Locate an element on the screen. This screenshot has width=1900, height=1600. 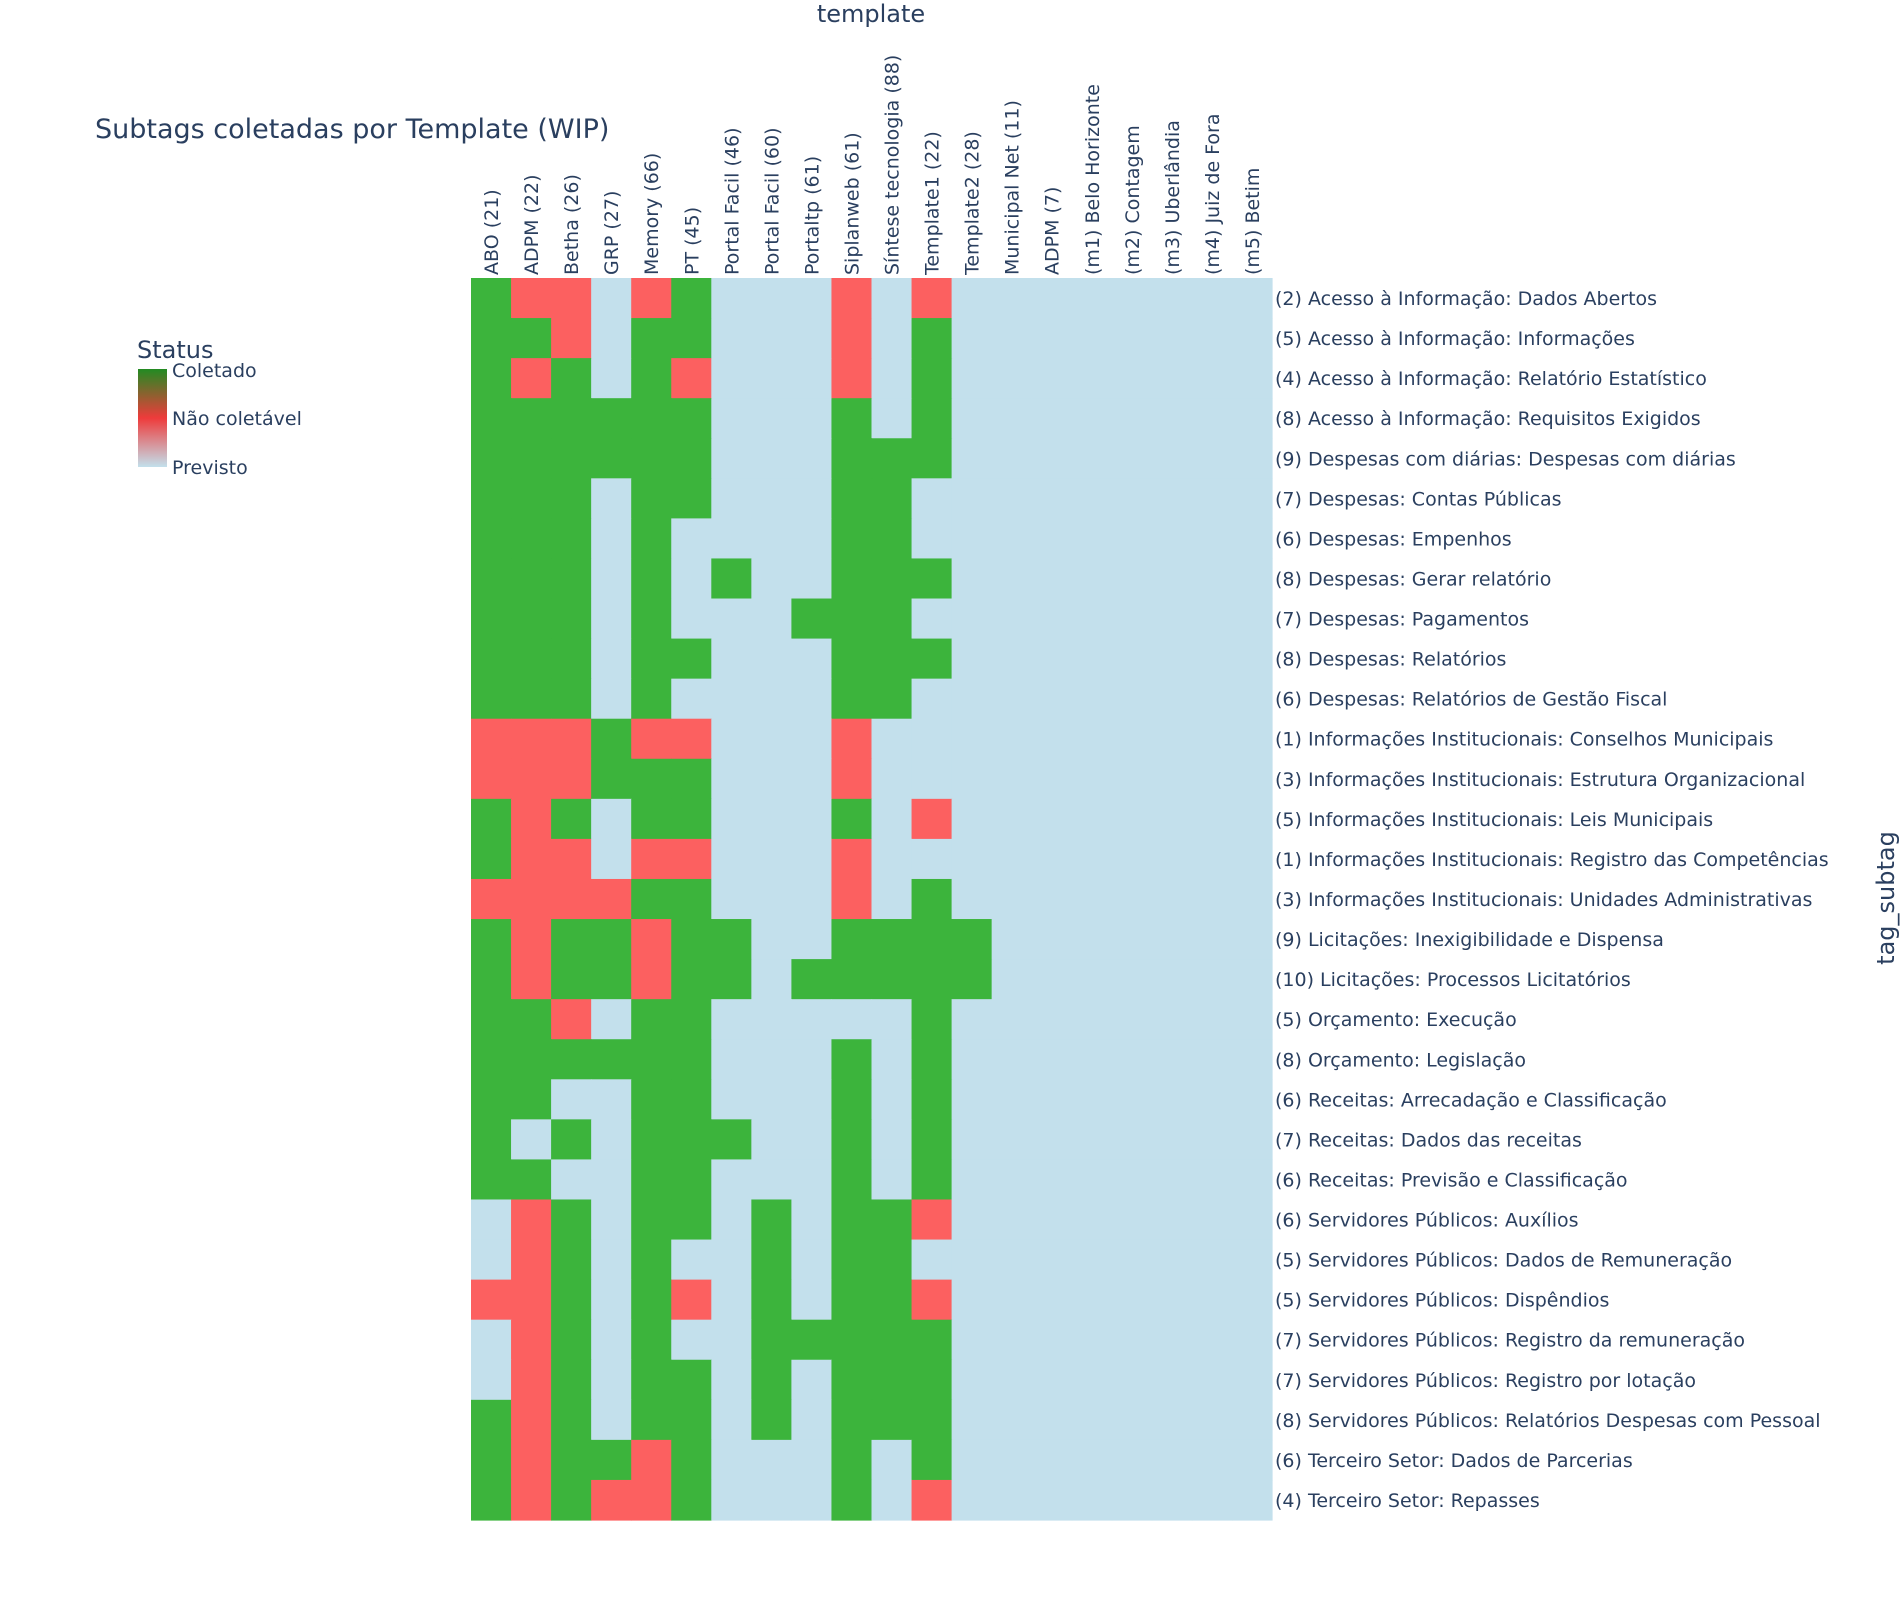
x-tick-label: ADPM (22) is located at coordinates (532, 224).